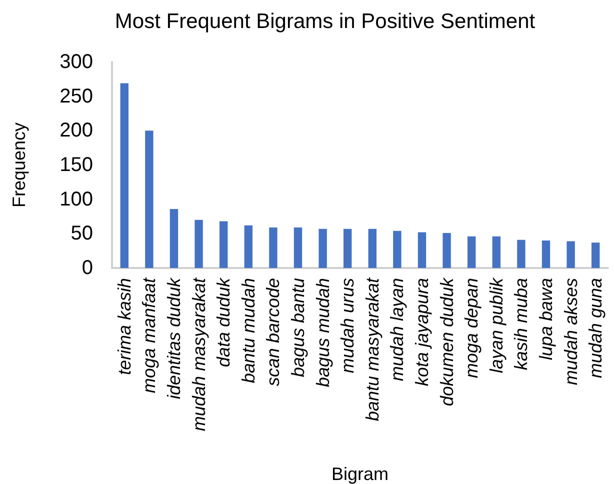 The width and height of the screenshot is (614, 484). I want to click on x-tick-label: bantu masyarakat, so click(372, 349).